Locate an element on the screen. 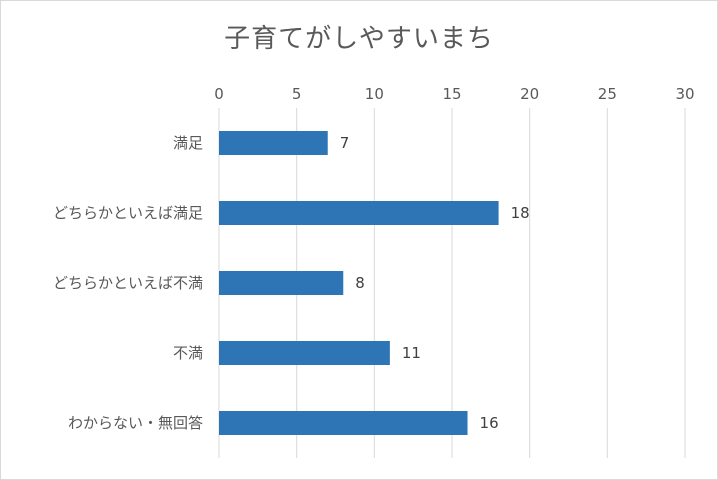  data-label: 7 is located at coordinates (345, 143).